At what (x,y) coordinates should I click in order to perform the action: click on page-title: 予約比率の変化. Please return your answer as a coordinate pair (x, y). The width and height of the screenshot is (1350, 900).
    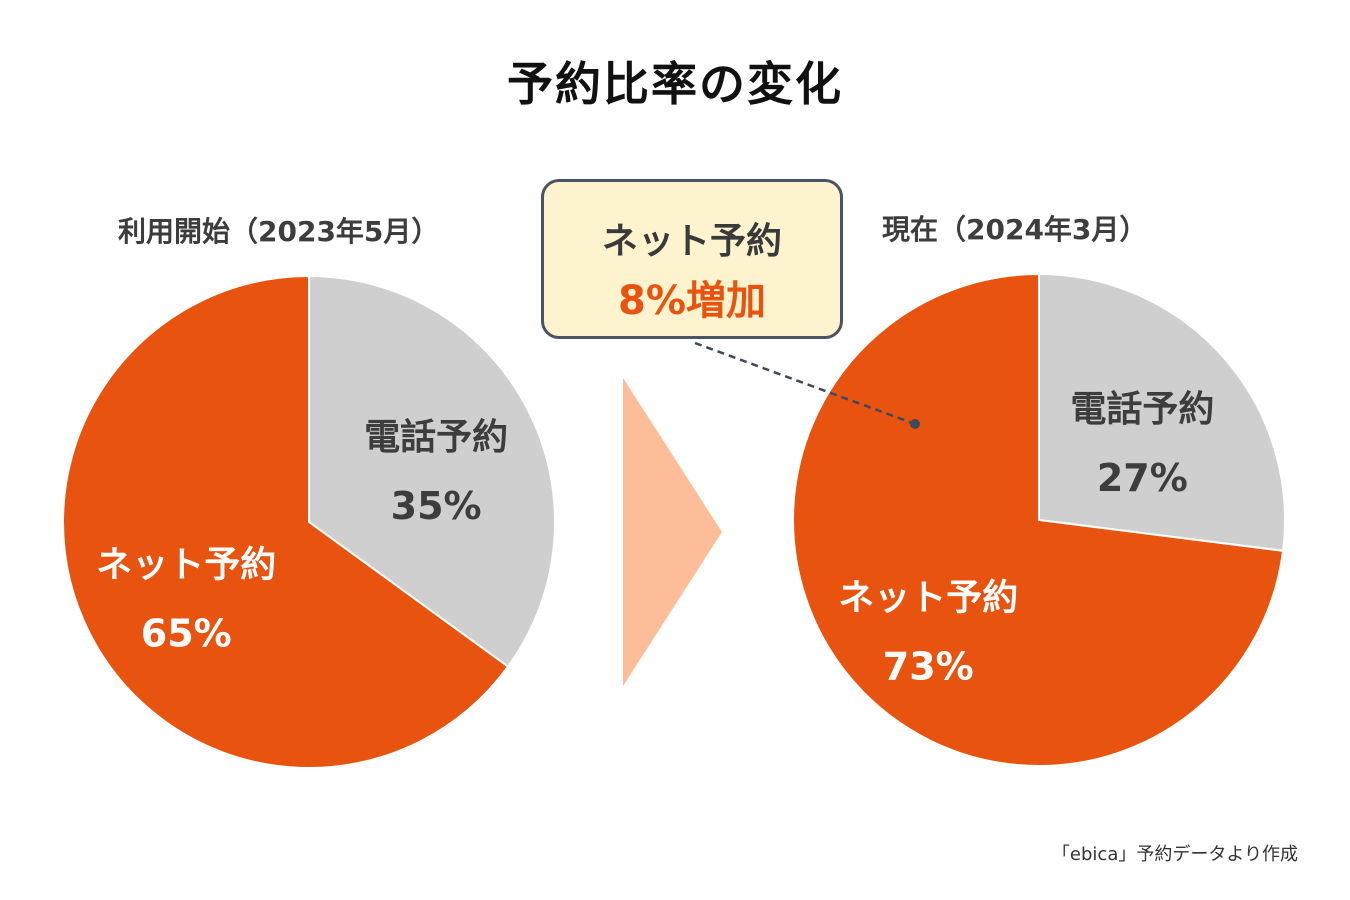
    Looking at the image, I should click on (675, 84).